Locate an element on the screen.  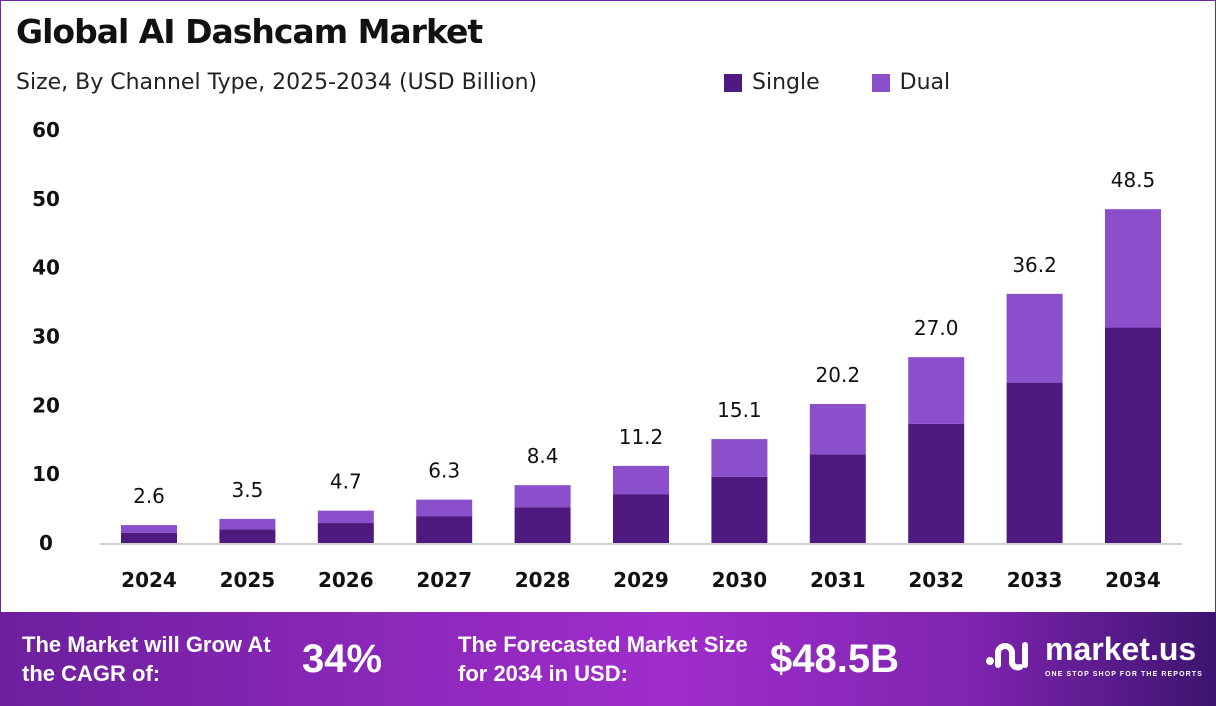
data-label-total: 3.5 is located at coordinates (247, 490).